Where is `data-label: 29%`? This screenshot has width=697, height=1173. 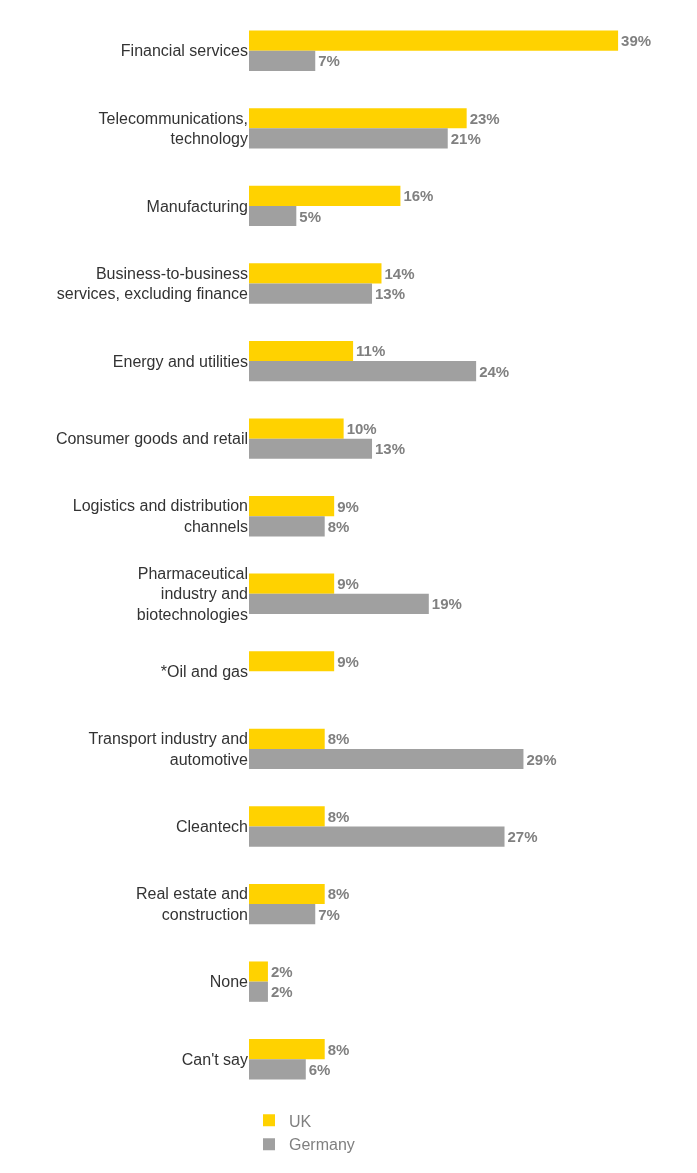
data-label: 29% is located at coordinates (541, 759).